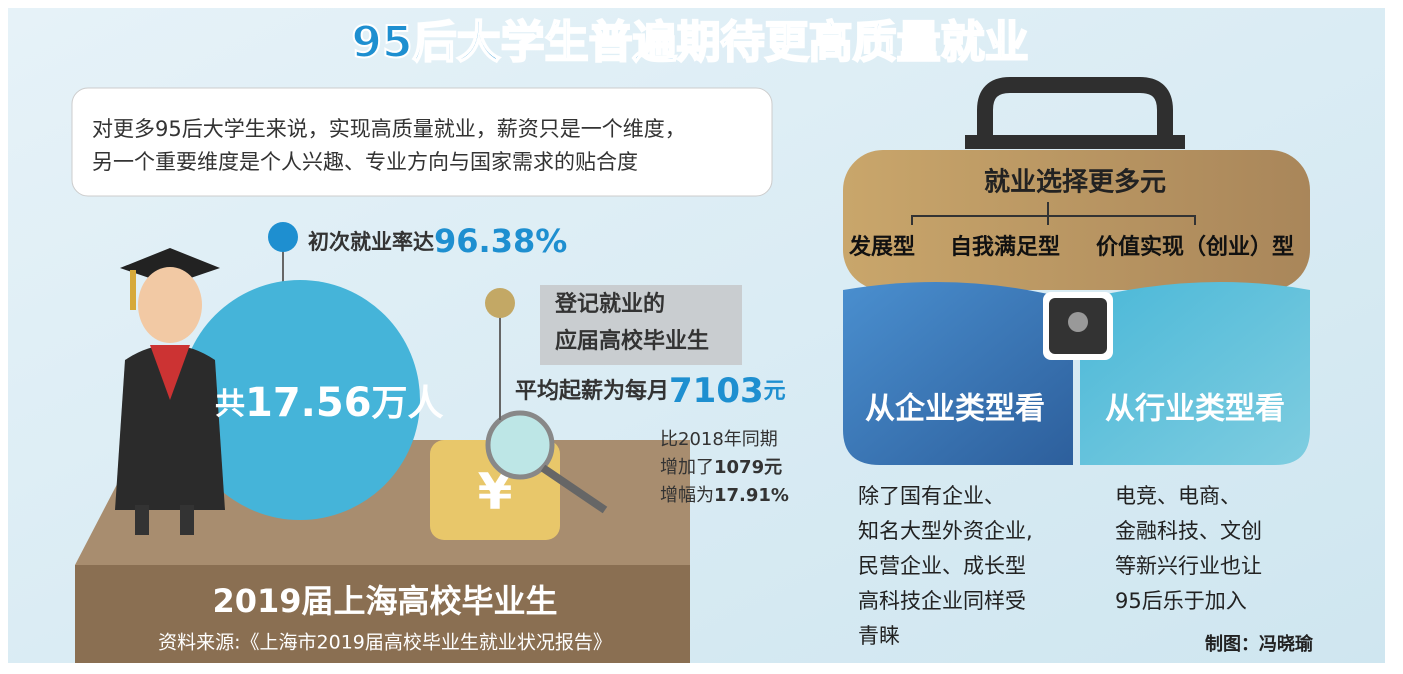 Image resolution: width=1403 pixels, height=674 pixels. What do you see at coordinates (687, 495) in the screenshot?
I see `comparison-label: 增幅为` at bounding box center [687, 495].